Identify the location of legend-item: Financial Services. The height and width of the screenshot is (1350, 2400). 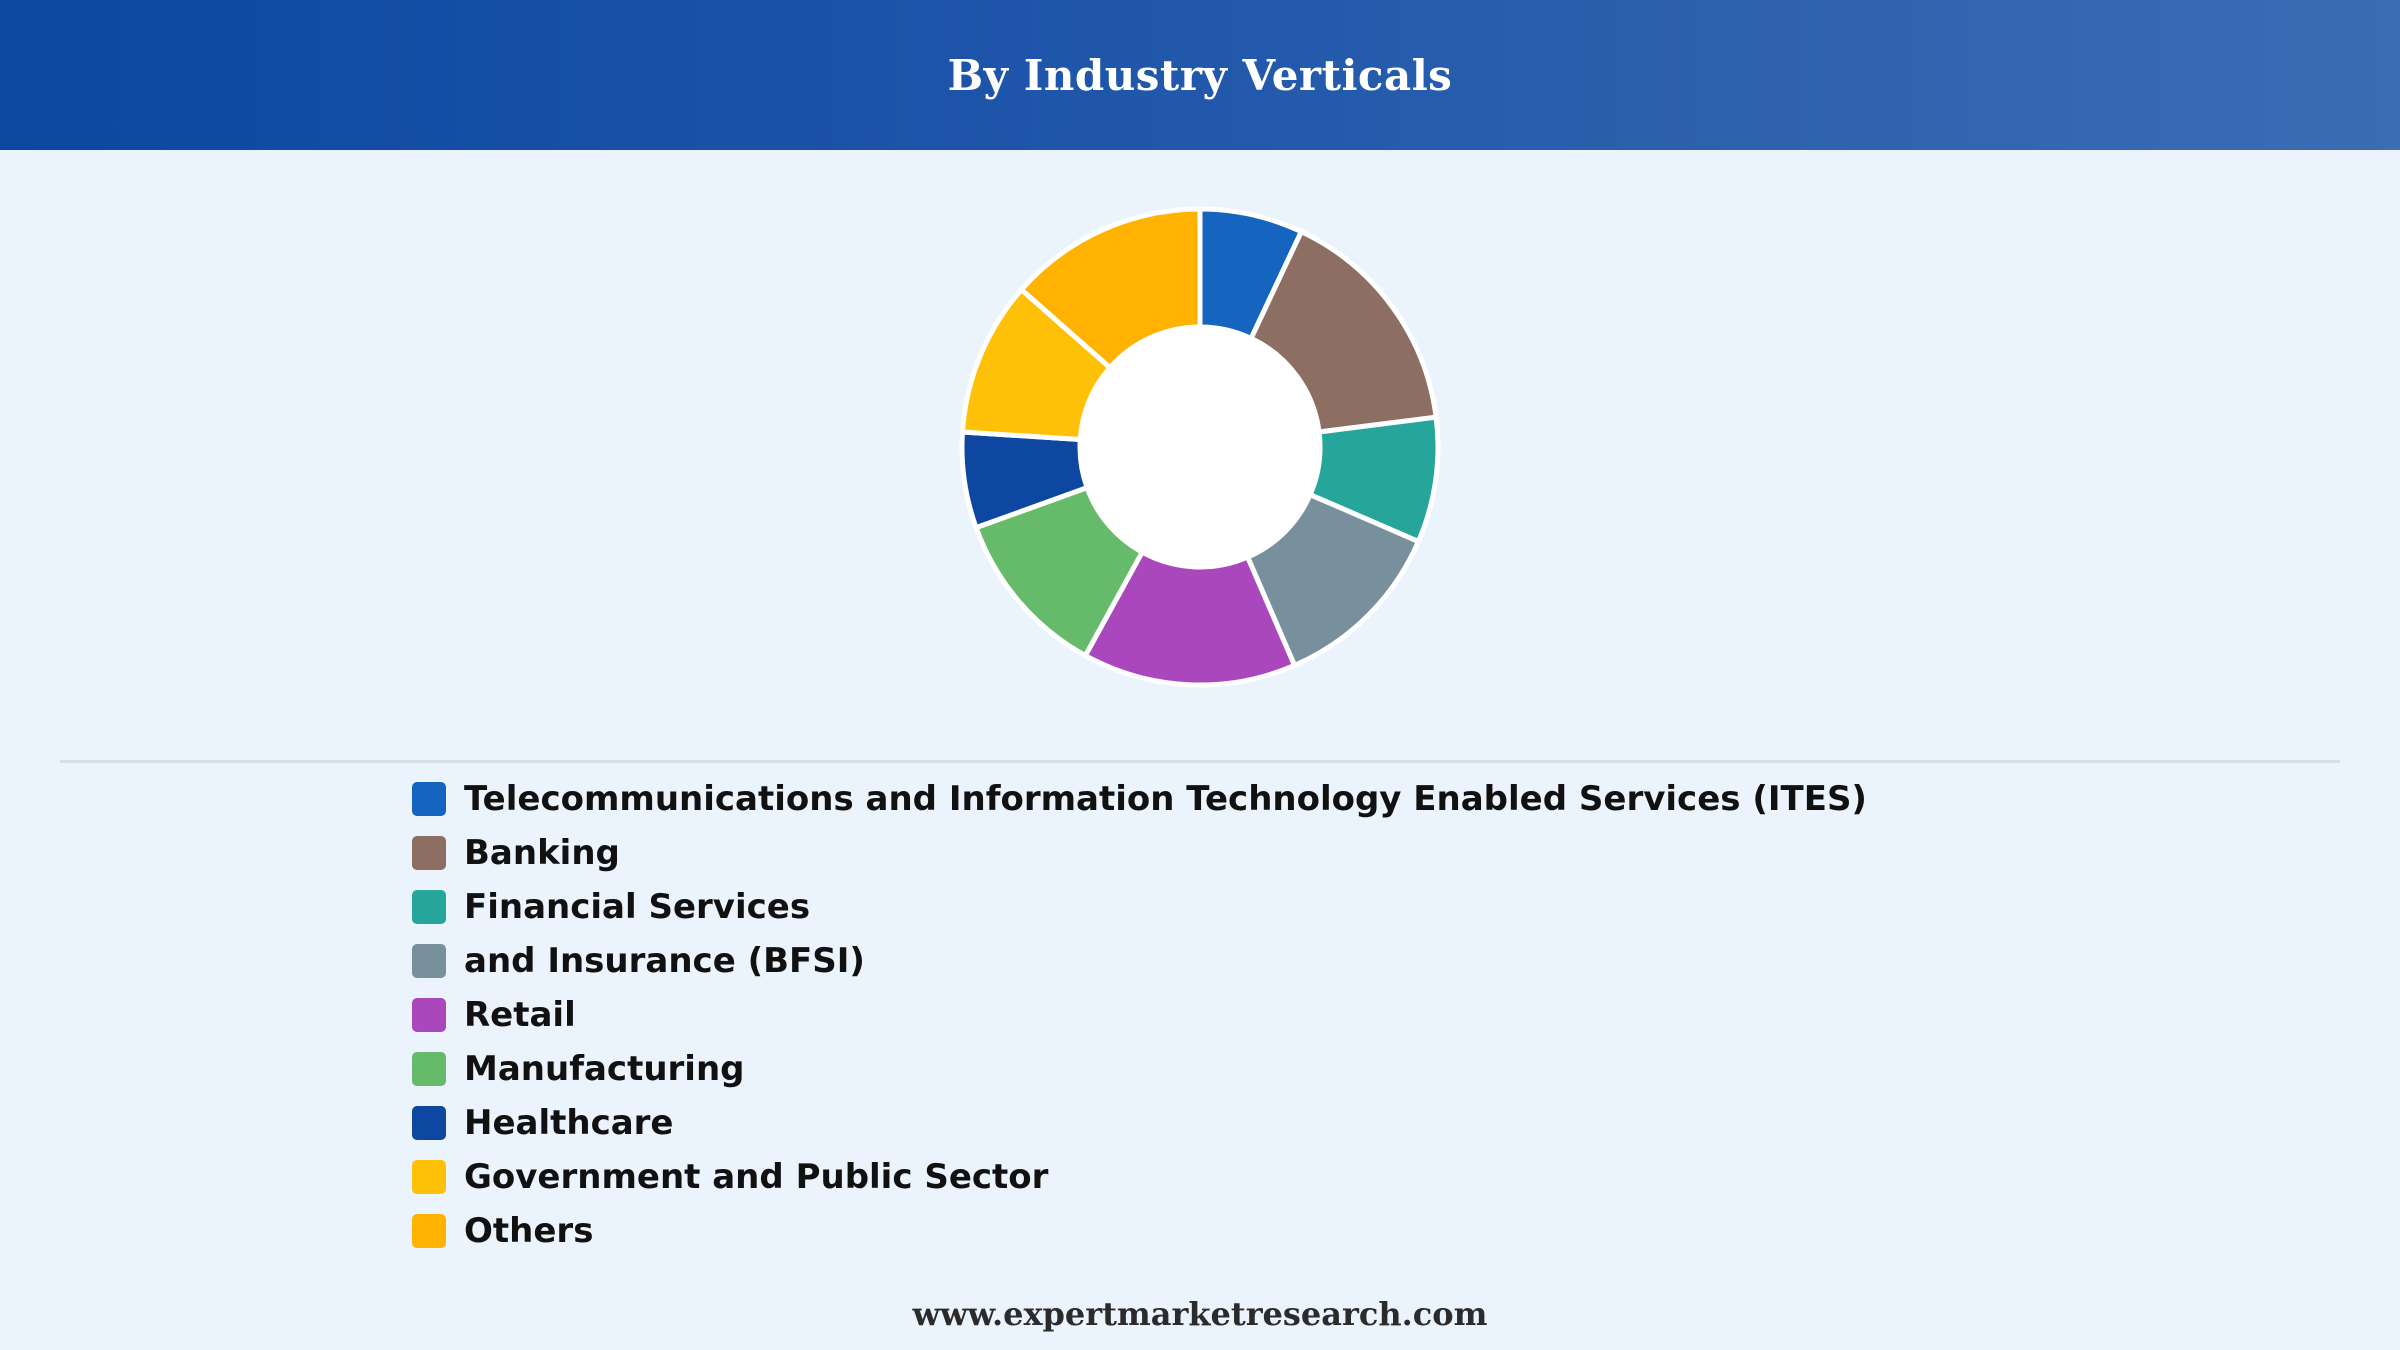
(1212, 907).